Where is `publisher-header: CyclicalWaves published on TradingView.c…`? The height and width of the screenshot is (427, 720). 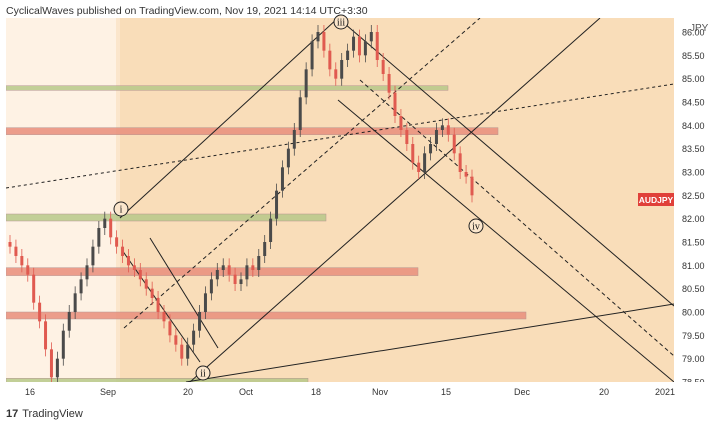
publisher-header: CyclicalWaves published on TradingView.c… is located at coordinates (360, 11).